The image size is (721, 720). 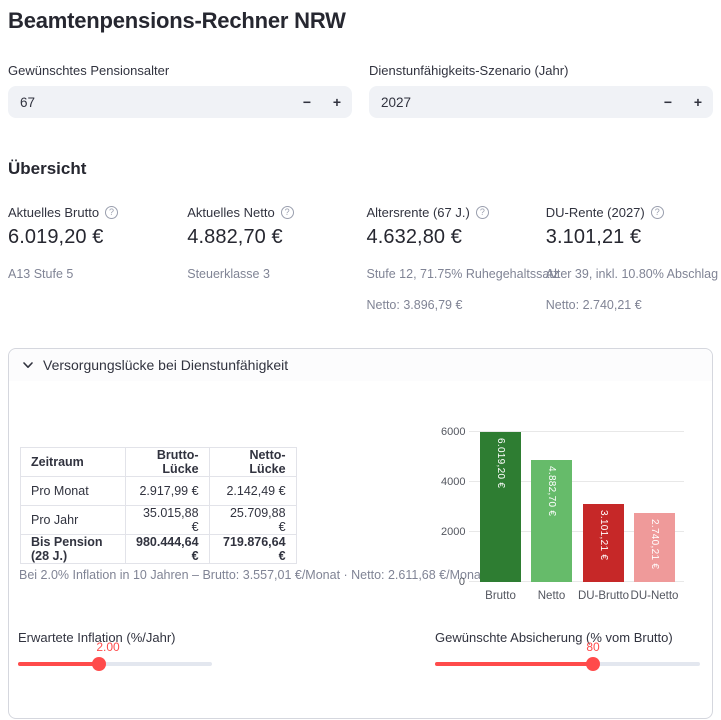 I want to click on metric-value: 6.019,20 €, so click(x=56, y=237).